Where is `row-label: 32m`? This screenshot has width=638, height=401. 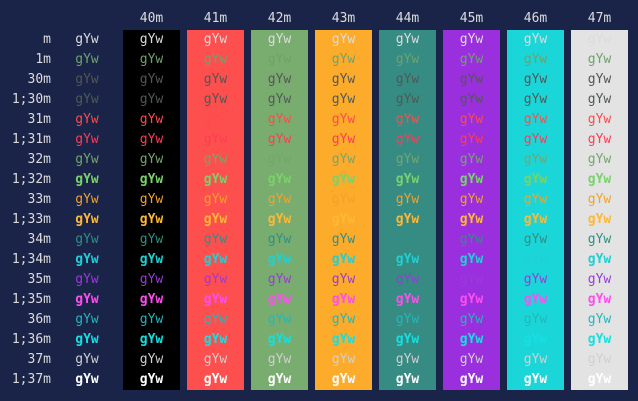 row-label: 32m is located at coordinates (39, 159).